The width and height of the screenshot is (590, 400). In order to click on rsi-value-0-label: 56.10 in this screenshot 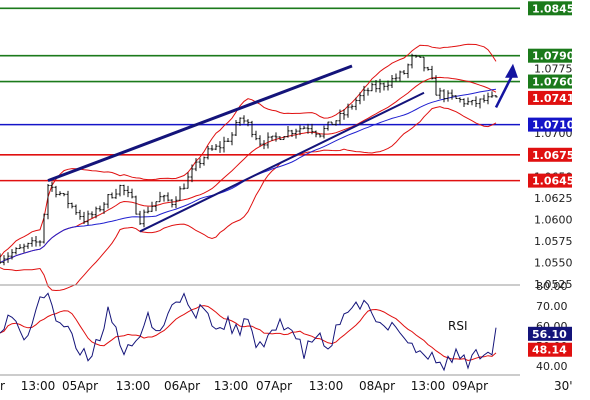, I will do `click(549, 334)`.